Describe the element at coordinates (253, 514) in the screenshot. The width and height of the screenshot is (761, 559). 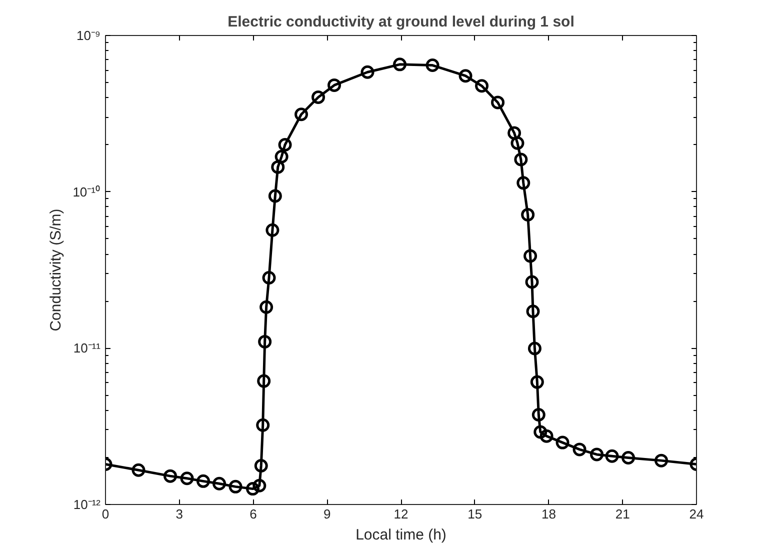
I see `x-tick-label: 6` at that location.